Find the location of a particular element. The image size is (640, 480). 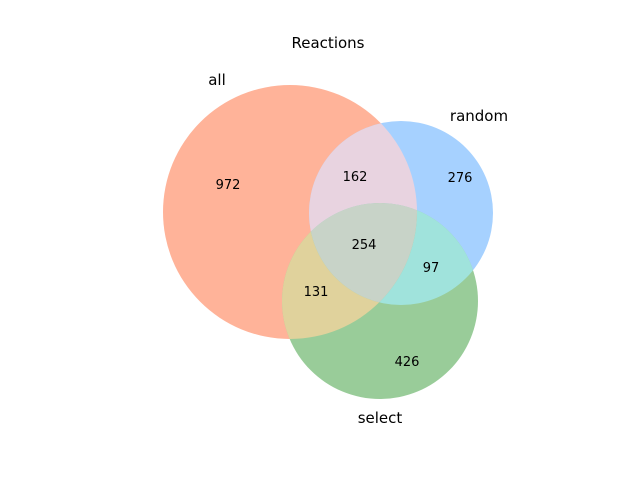

region-all-random-select is located at coordinates (363, 254).